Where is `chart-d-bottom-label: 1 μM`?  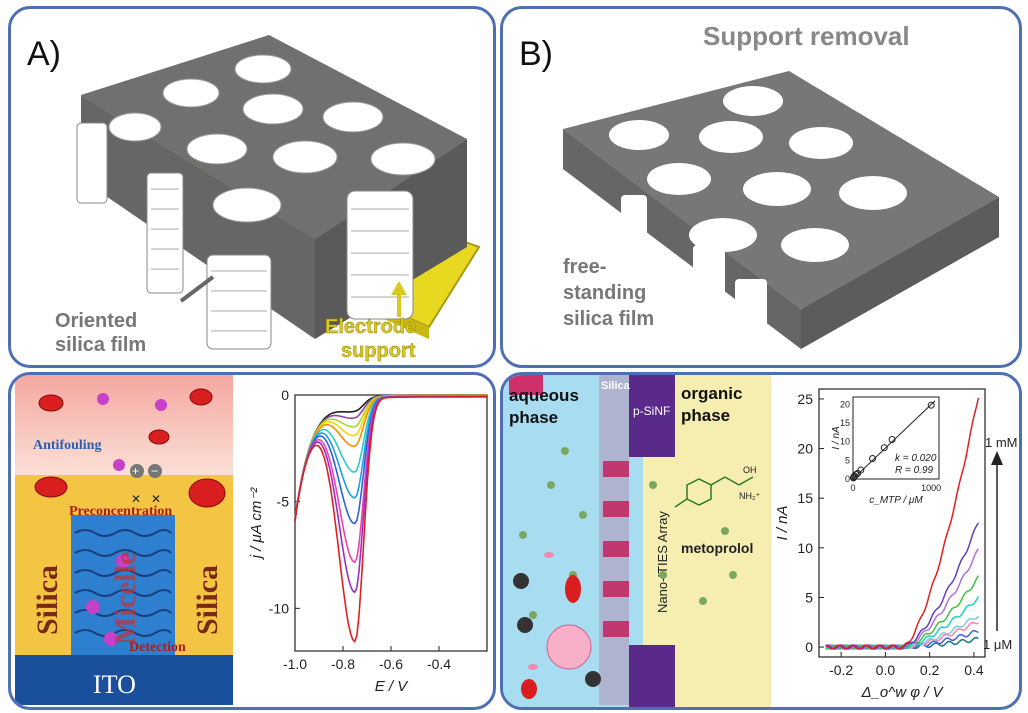
chart-d-bottom-label: 1 μM is located at coordinates (997, 644).